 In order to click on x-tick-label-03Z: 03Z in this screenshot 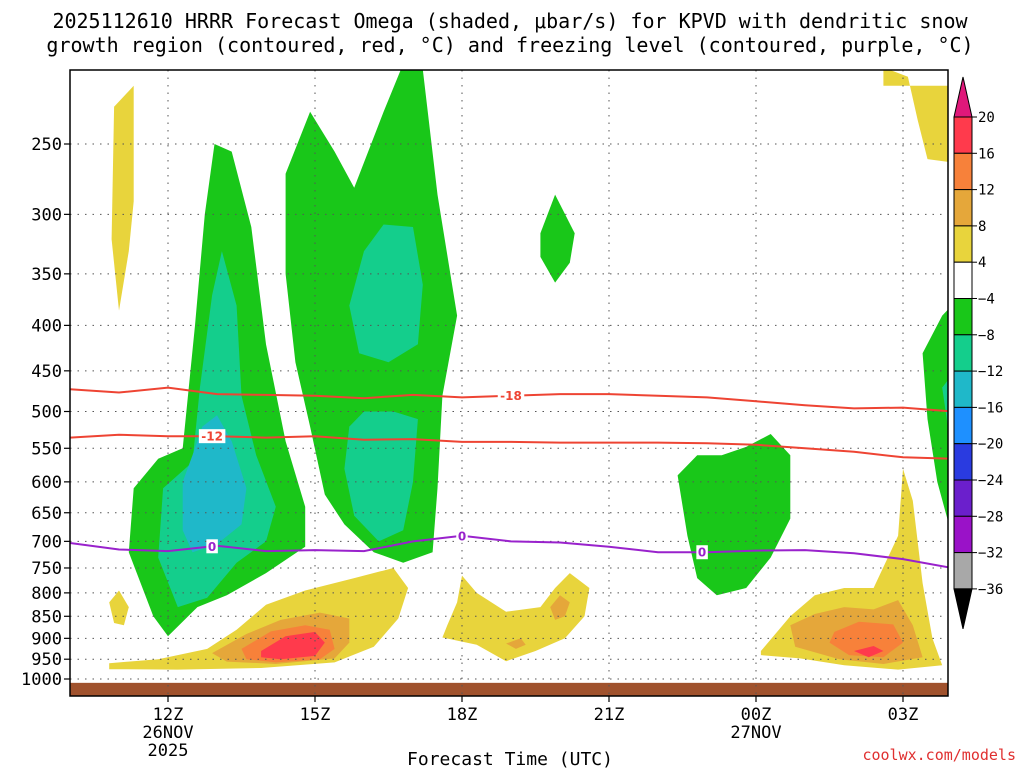, I will do `click(903, 715)`.